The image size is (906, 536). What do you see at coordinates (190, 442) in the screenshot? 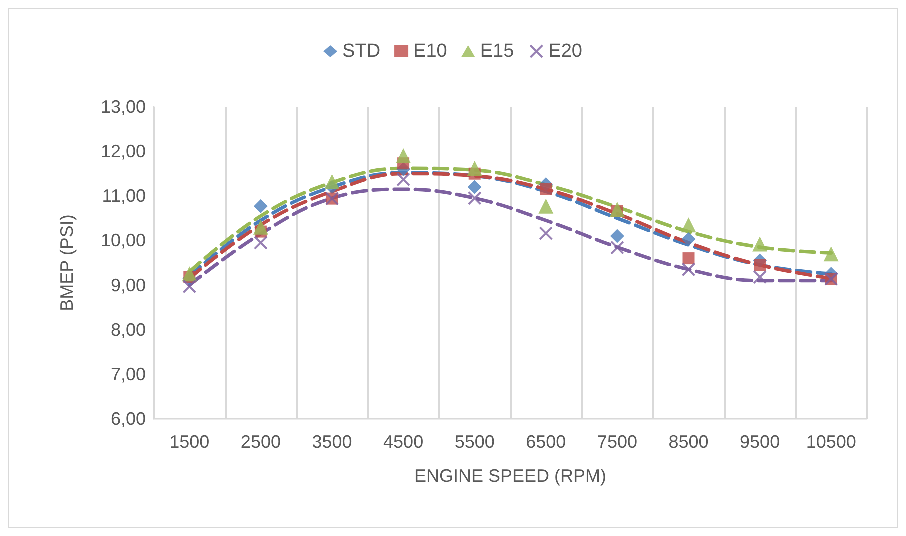
I see `x-tick-label: 1500` at bounding box center [190, 442].